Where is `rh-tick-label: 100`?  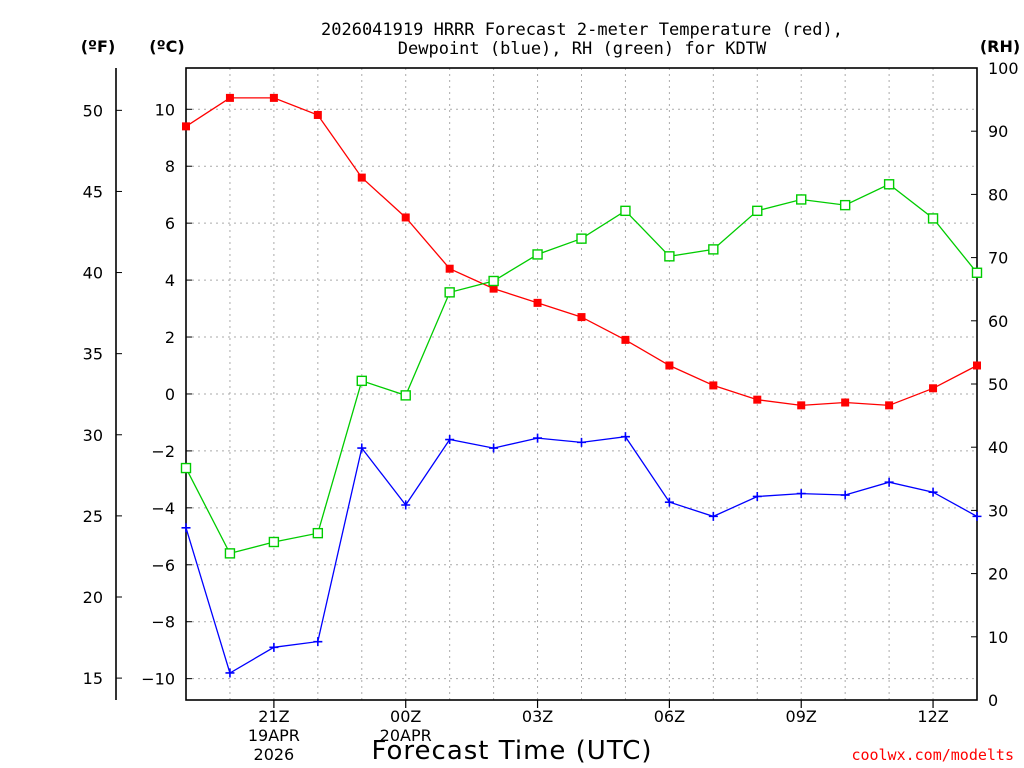 rh-tick-label: 100 is located at coordinates (1003, 68).